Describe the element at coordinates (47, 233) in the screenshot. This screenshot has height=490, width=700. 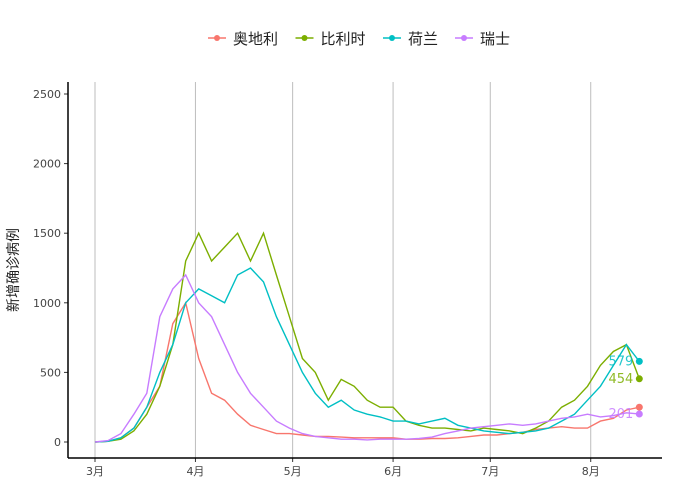
I see `y-tick-label: 1500` at that location.